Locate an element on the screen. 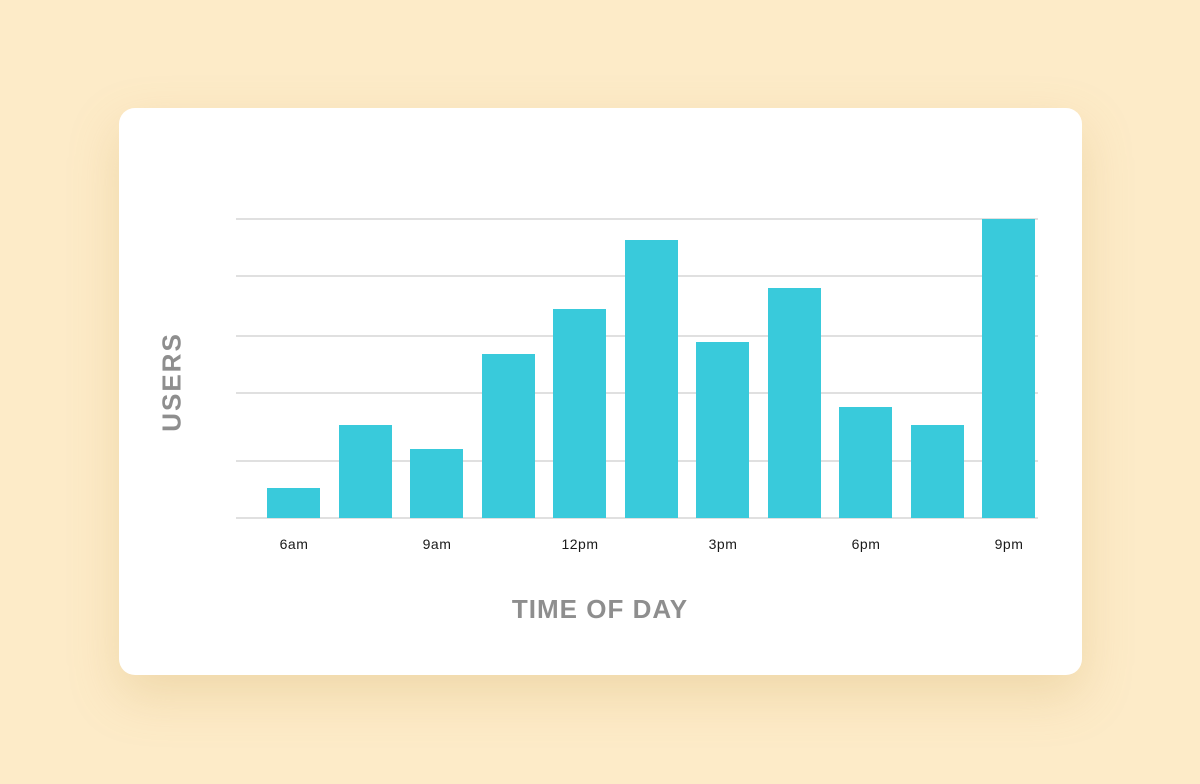 The image size is (1200, 784). bar-730am is located at coordinates (365, 471).